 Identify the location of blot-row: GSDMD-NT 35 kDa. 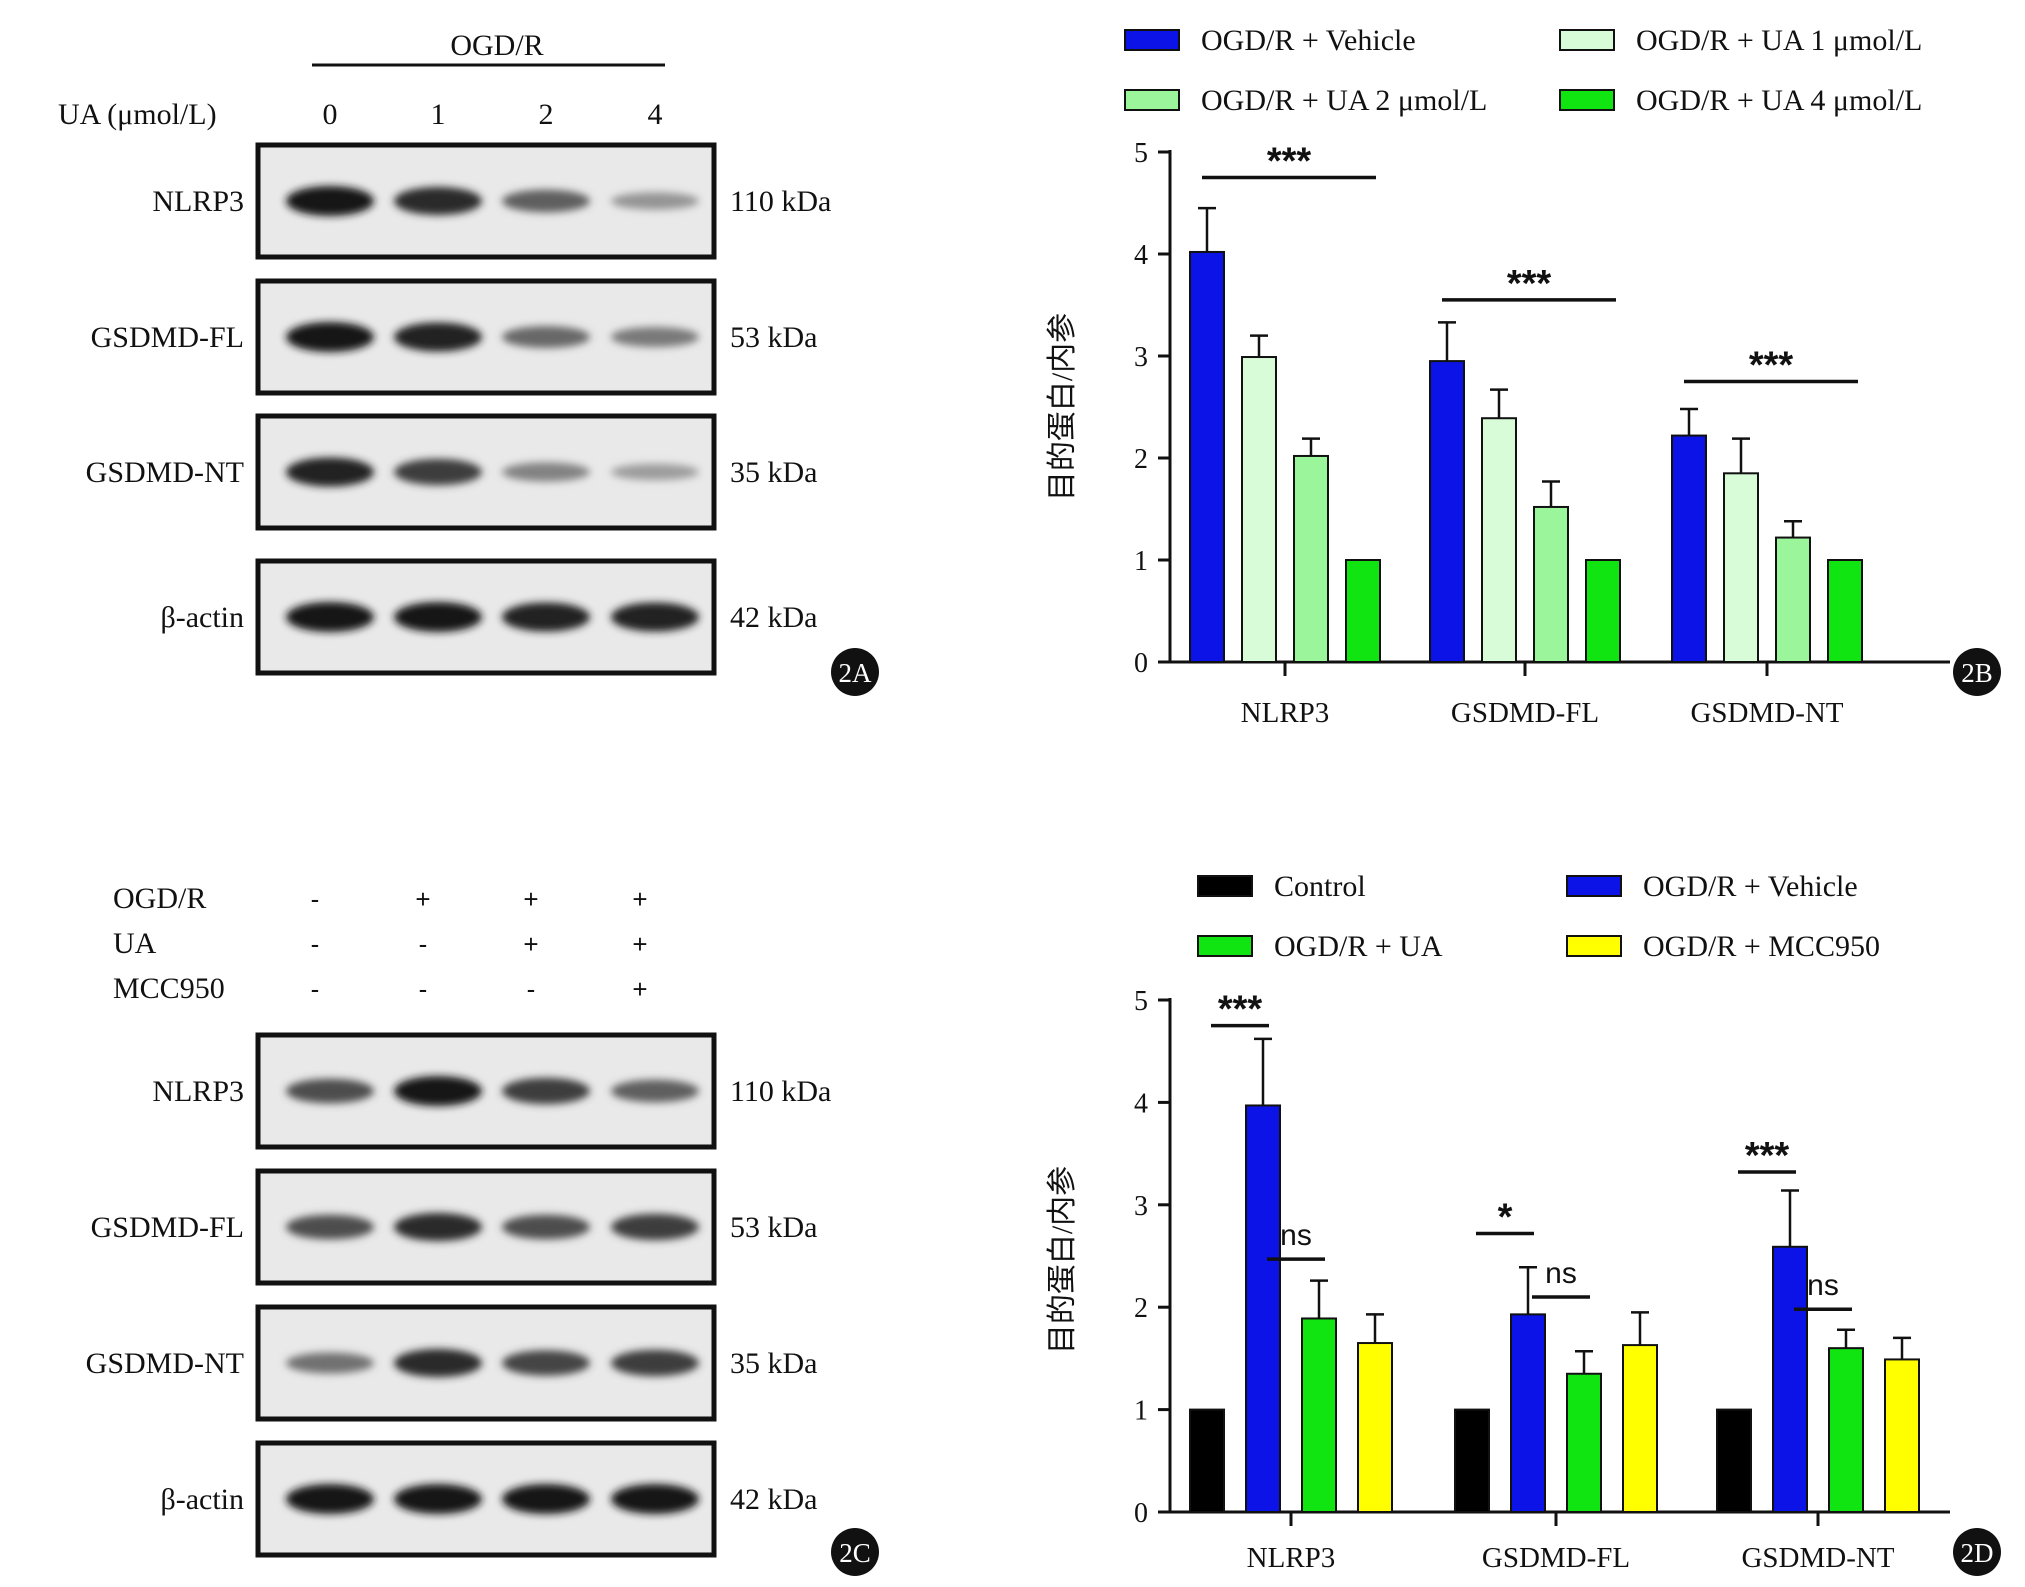
(451, 472).